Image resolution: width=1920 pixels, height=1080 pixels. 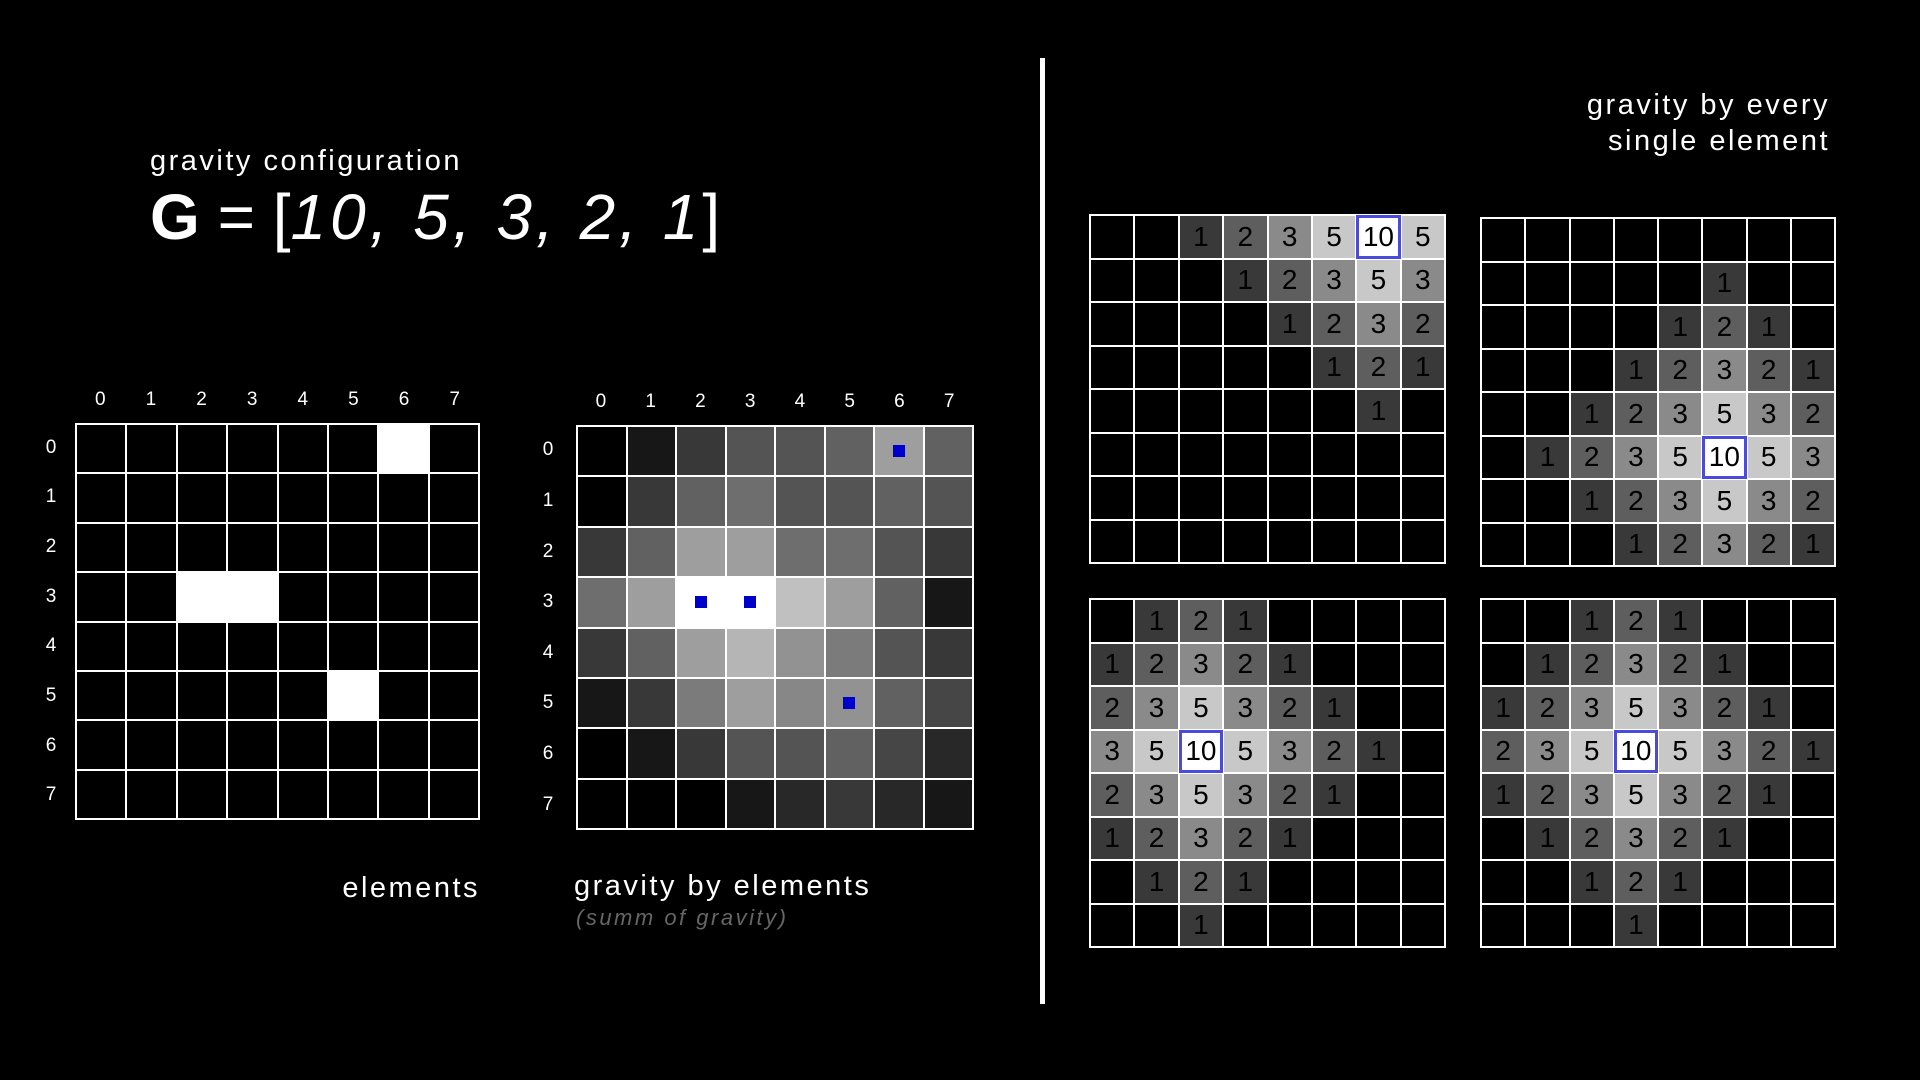 I want to click on formula-open-bracket: [, so click(x=281, y=217).